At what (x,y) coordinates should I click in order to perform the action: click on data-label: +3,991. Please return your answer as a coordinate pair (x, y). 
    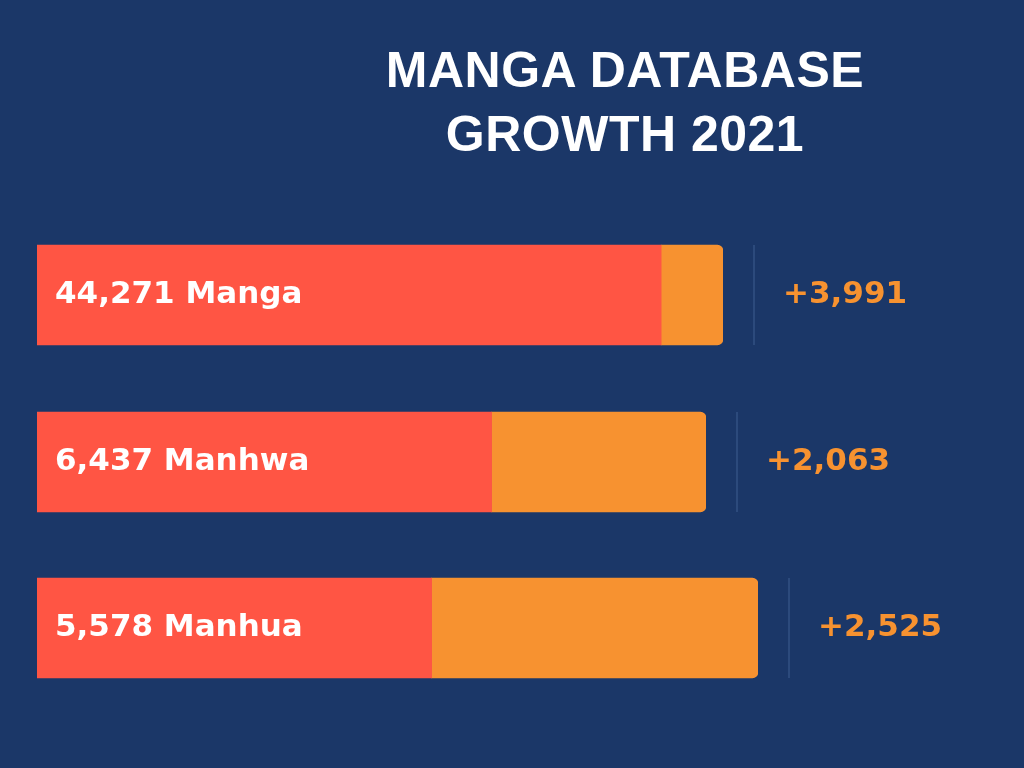
    Looking at the image, I should click on (845, 292).